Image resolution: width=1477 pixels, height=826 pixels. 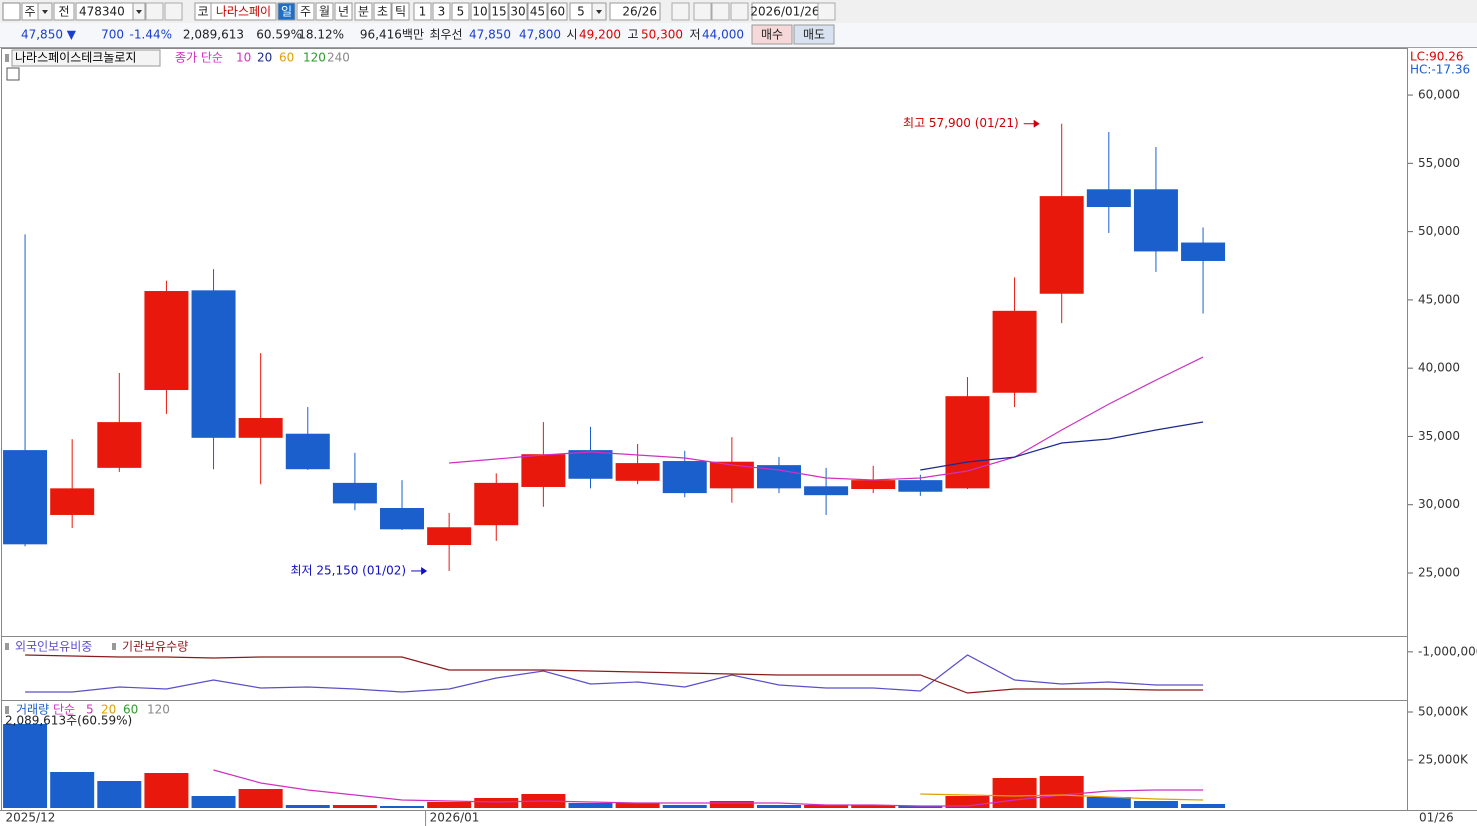 What do you see at coordinates (279, 35) in the screenshot?
I see `quote-value: 60.59%` at bounding box center [279, 35].